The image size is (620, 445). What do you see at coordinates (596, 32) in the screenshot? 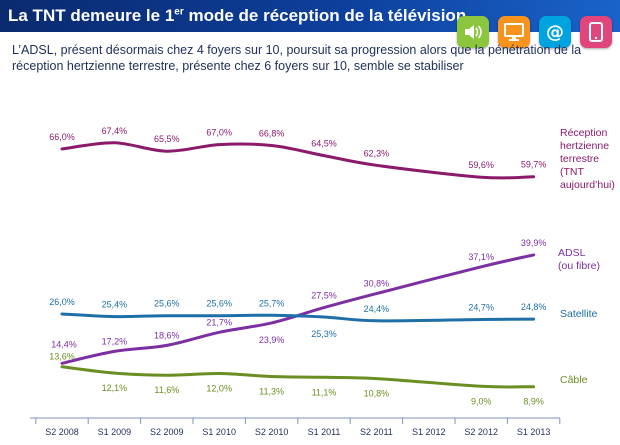
I see `tablet-icon` at bounding box center [596, 32].